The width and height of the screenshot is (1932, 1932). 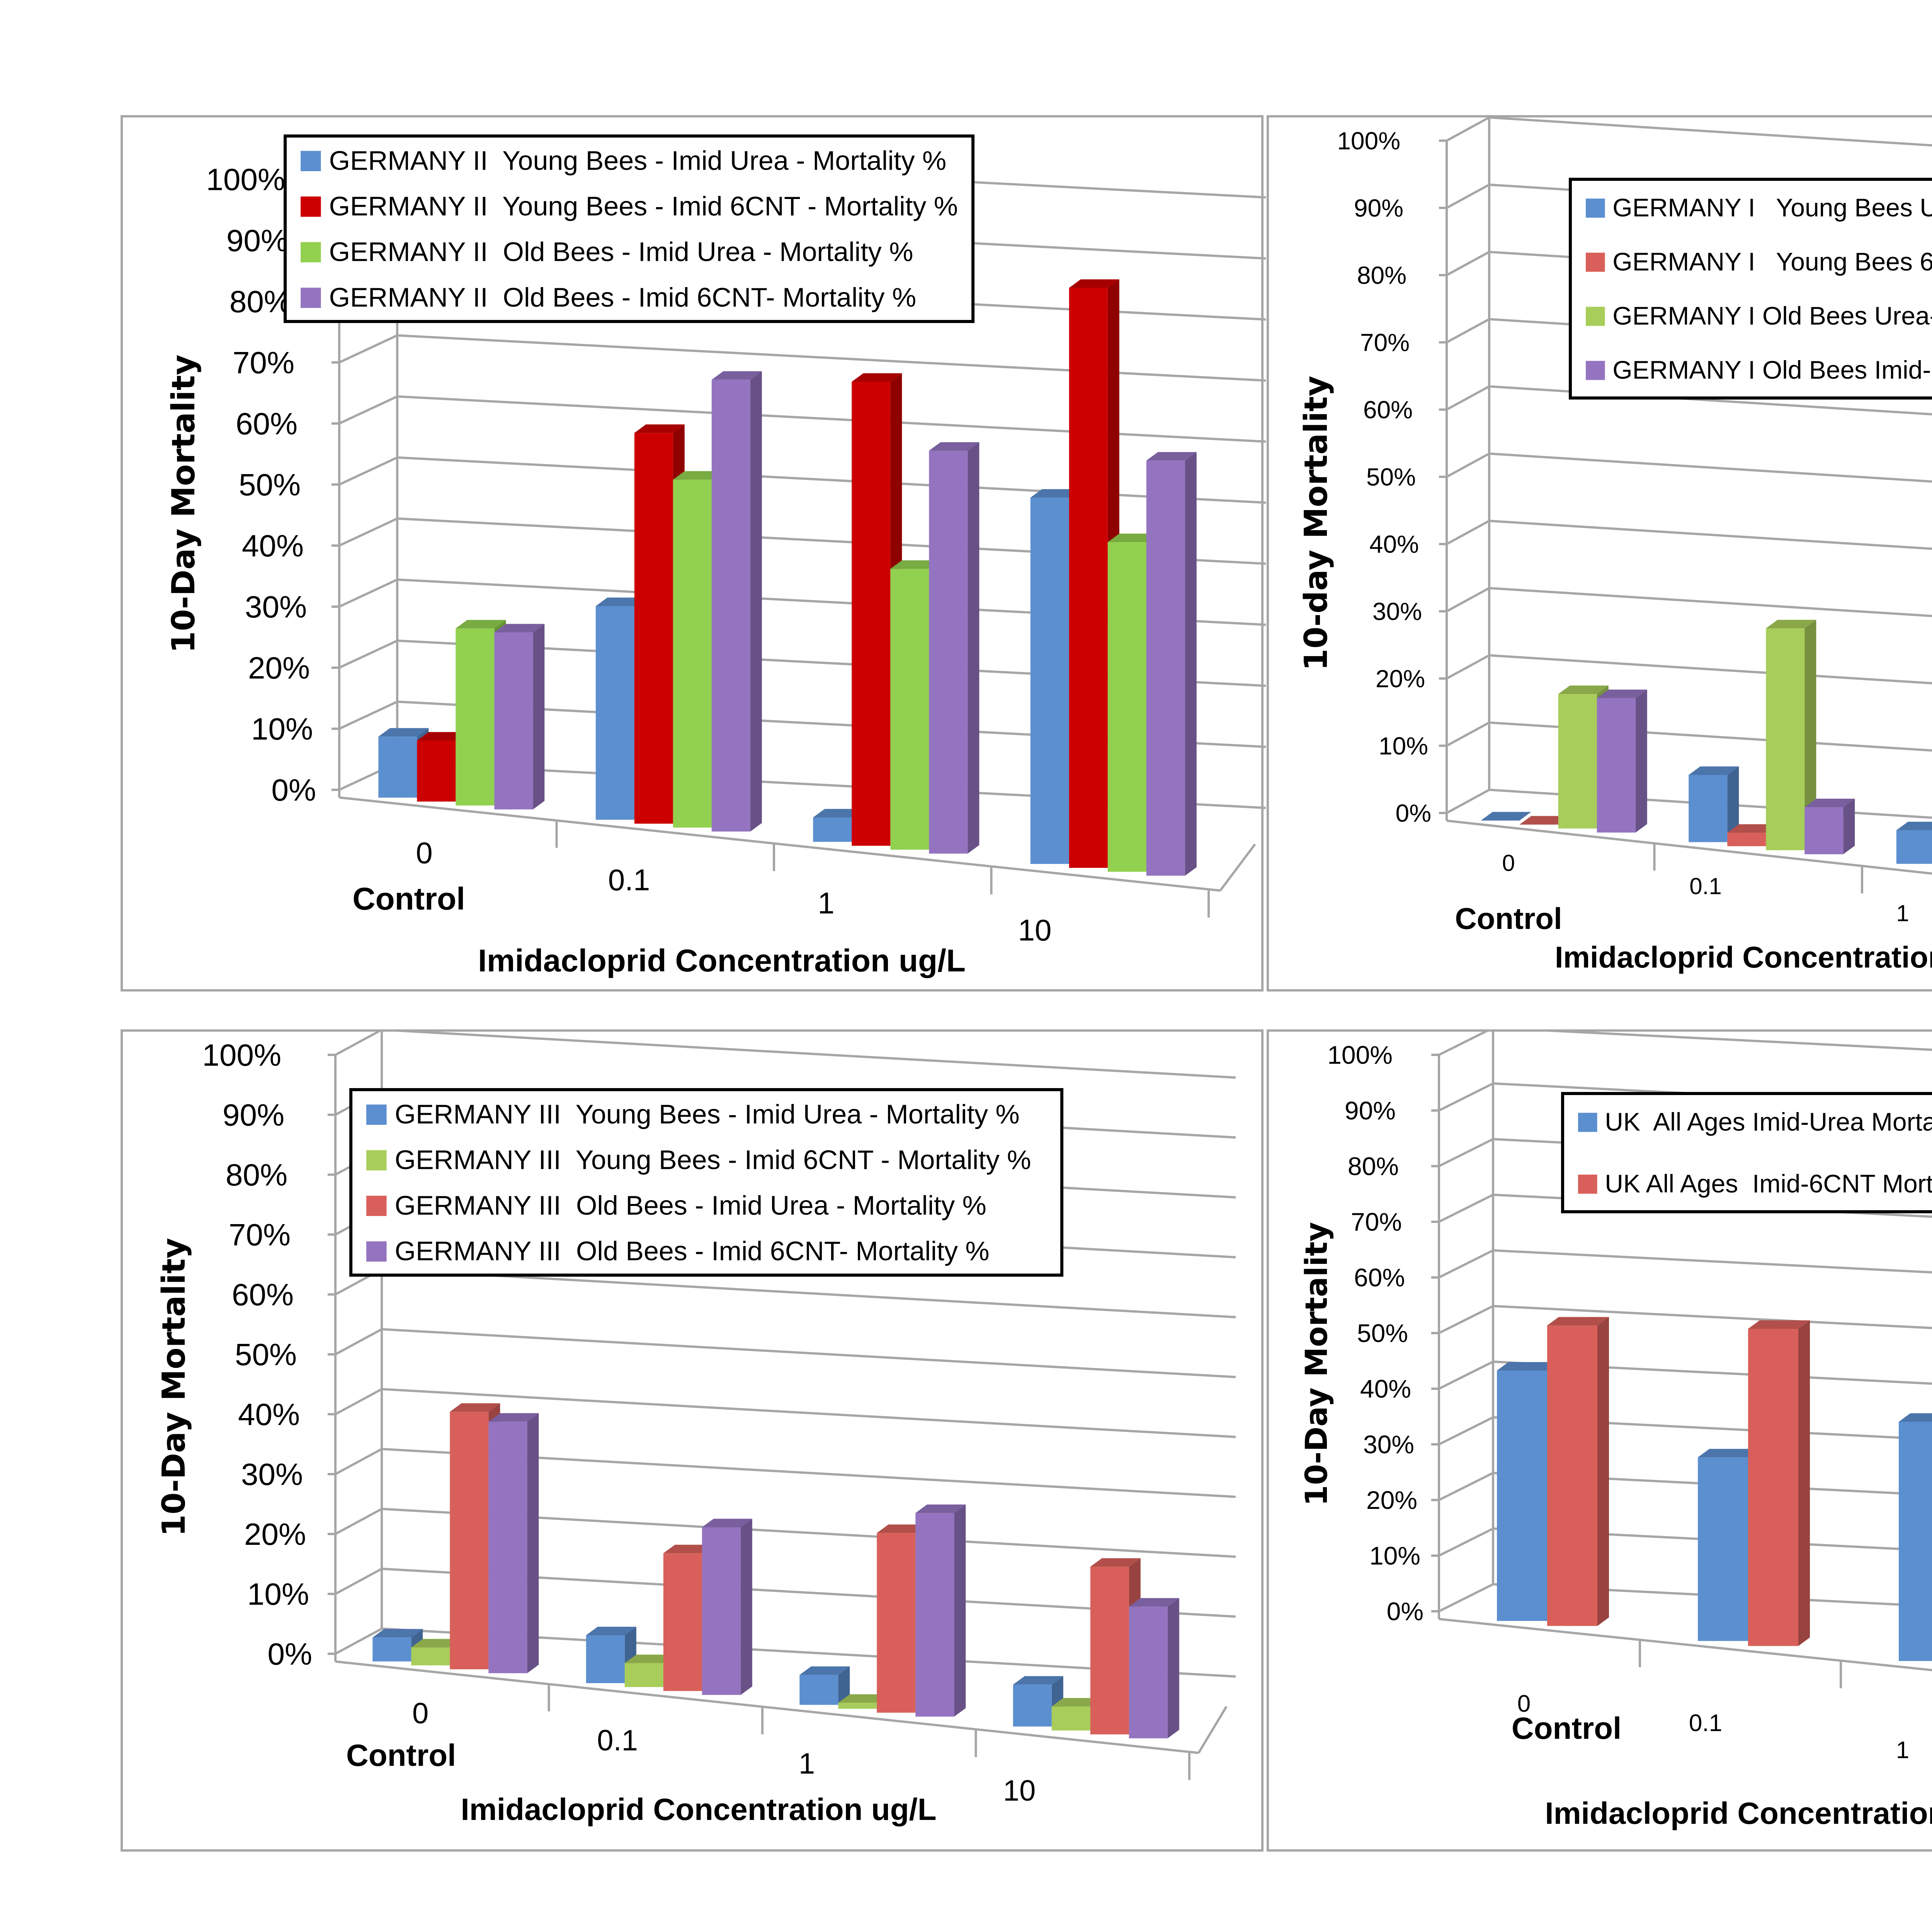 What do you see at coordinates (1705, 886) in the screenshot?
I see `x-tick-label: 0.1` at bounding box center [1705, 886].